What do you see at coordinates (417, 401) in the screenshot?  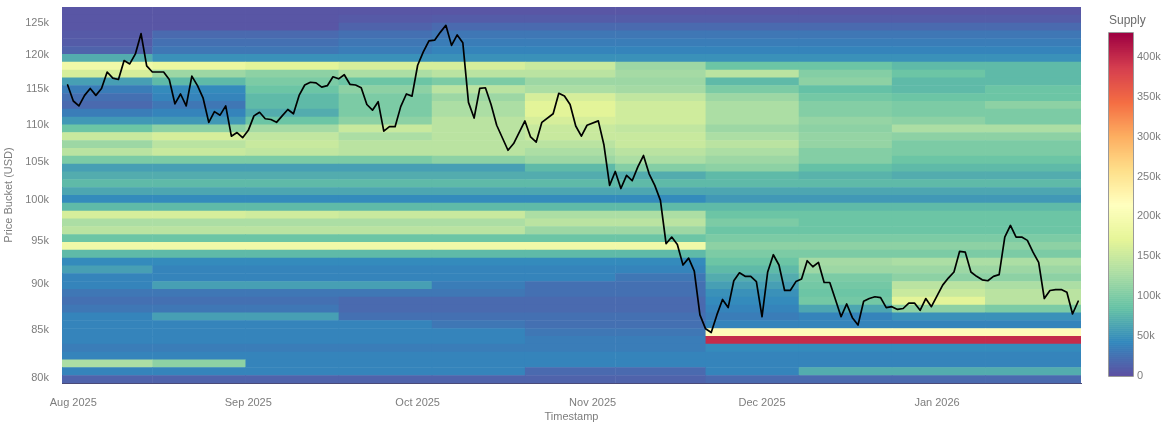 I see `x-tick-label: Oct 2025` at bounding box center [417, 401].